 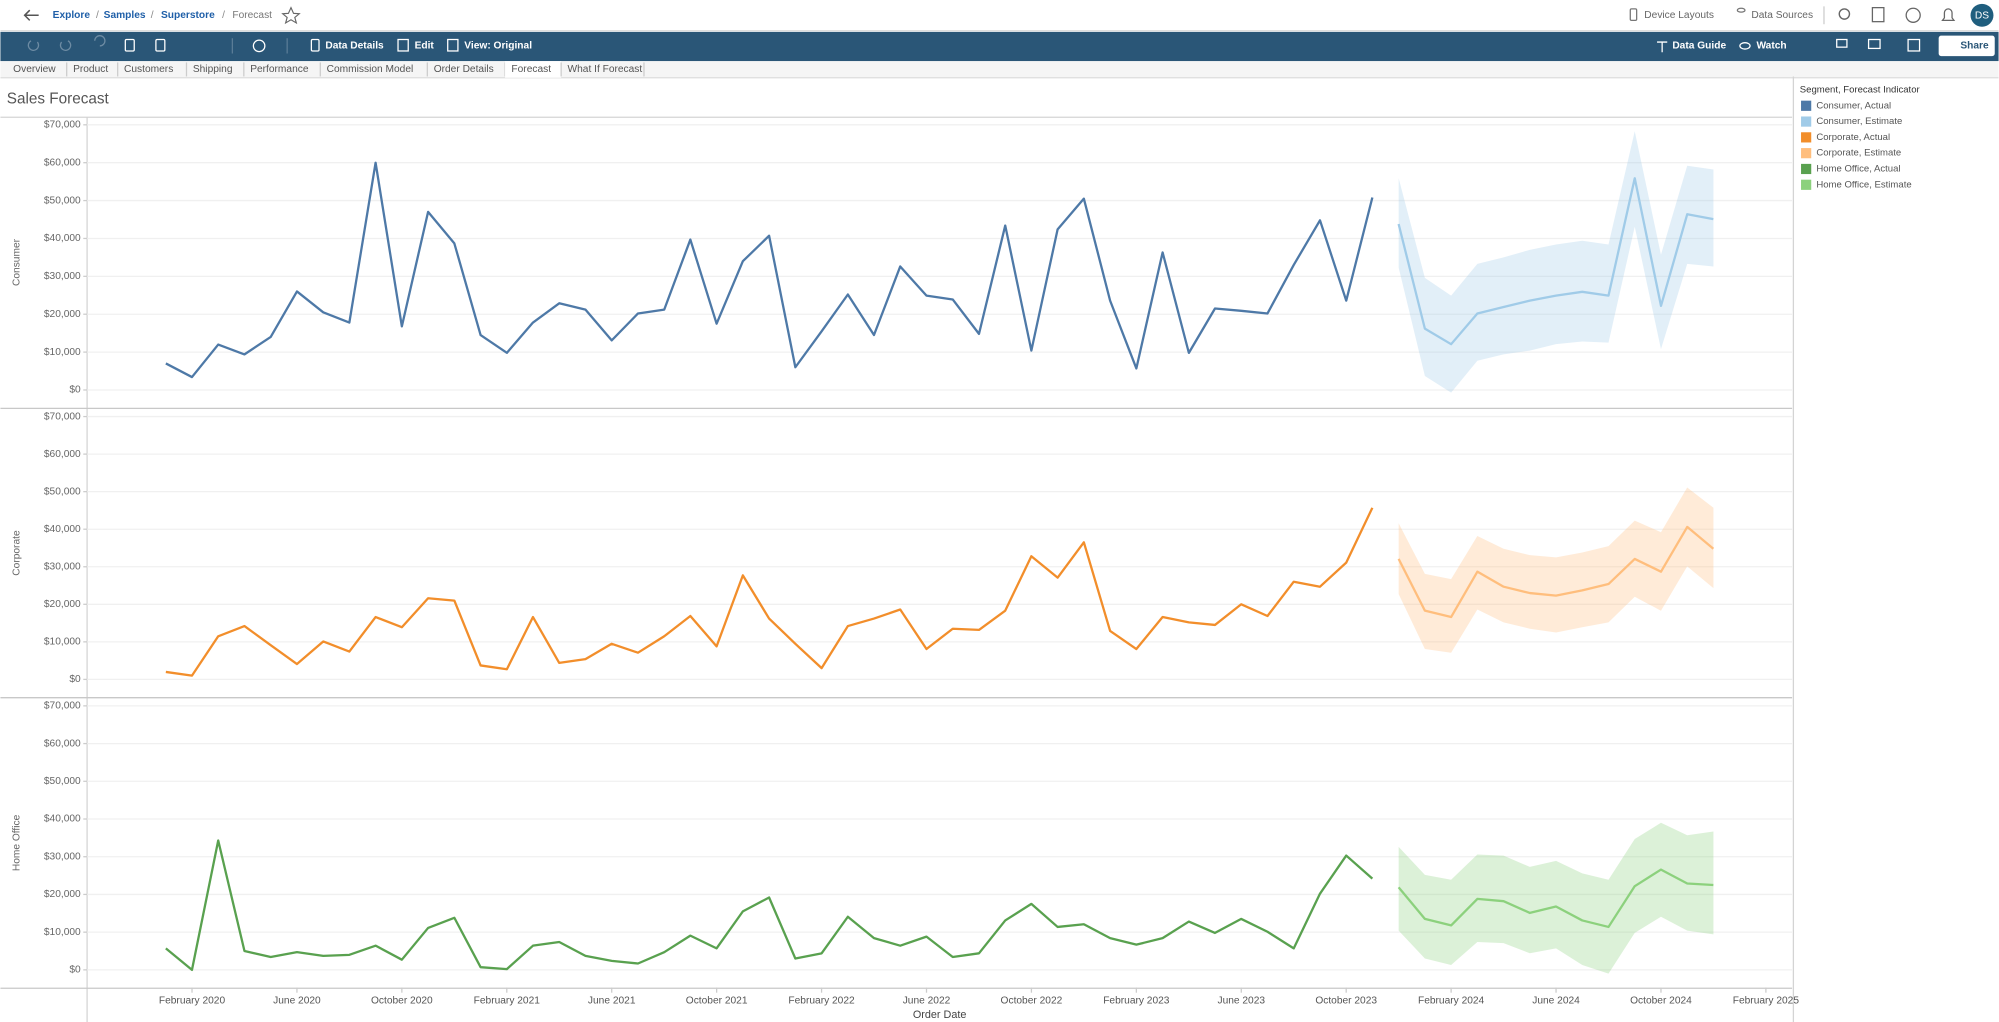 I want to click on x-axis-title: Order Date, so click(x=940, y=1015).